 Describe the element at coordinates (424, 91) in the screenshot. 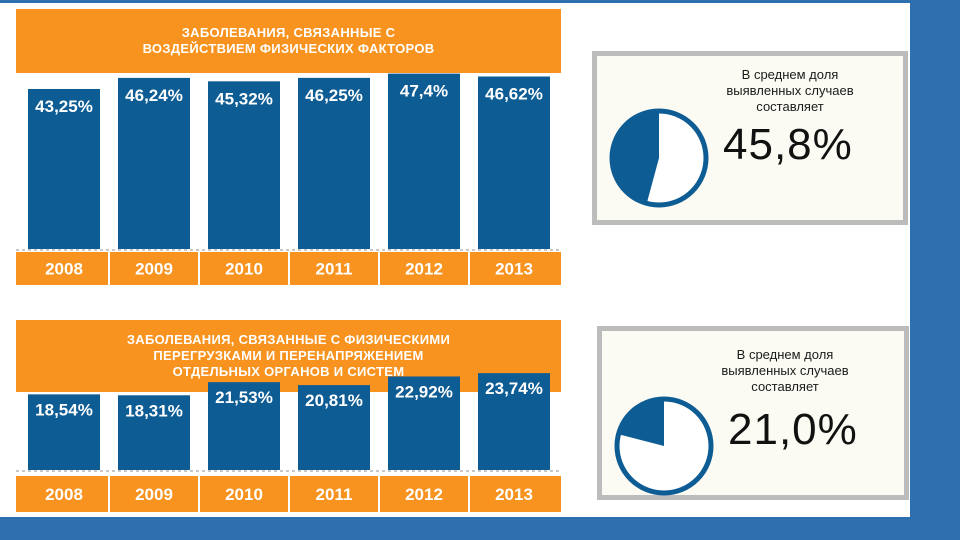

I see `bar-value-label: 47,4%` at that location.